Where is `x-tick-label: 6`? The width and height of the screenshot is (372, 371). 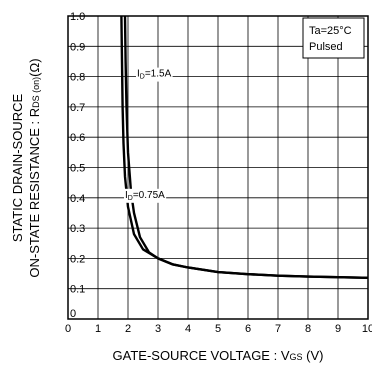
x-tick-label: 6 is located at coordinates (248, 329).